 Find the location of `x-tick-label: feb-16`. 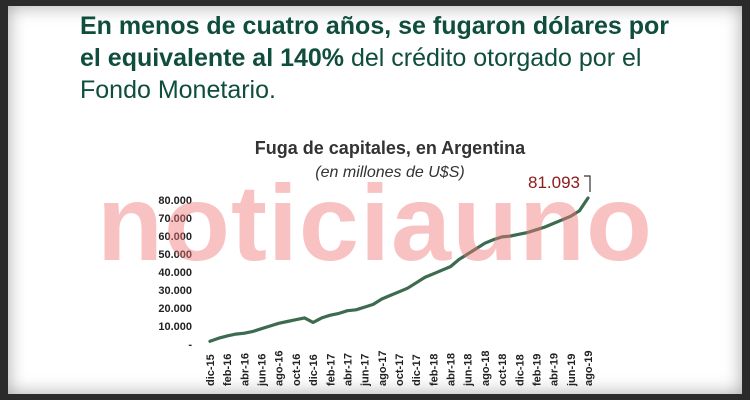

x-tick-label: feb-16 is located at coordinates (228, 370).